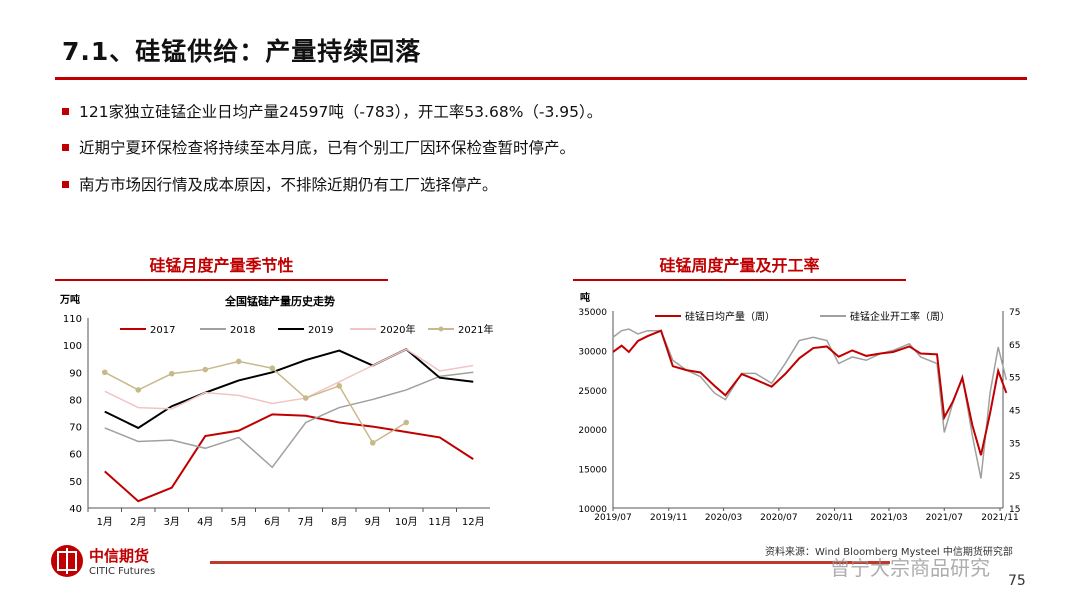 The image size is (1080, 608). I want to click on series-line-2017, so click(289, 458).